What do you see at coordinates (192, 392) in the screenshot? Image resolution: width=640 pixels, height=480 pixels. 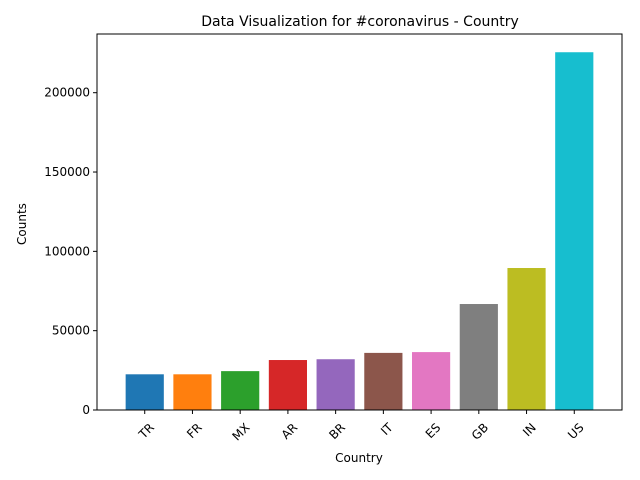 I see `bar-fr` at bounding box center [192, 392].